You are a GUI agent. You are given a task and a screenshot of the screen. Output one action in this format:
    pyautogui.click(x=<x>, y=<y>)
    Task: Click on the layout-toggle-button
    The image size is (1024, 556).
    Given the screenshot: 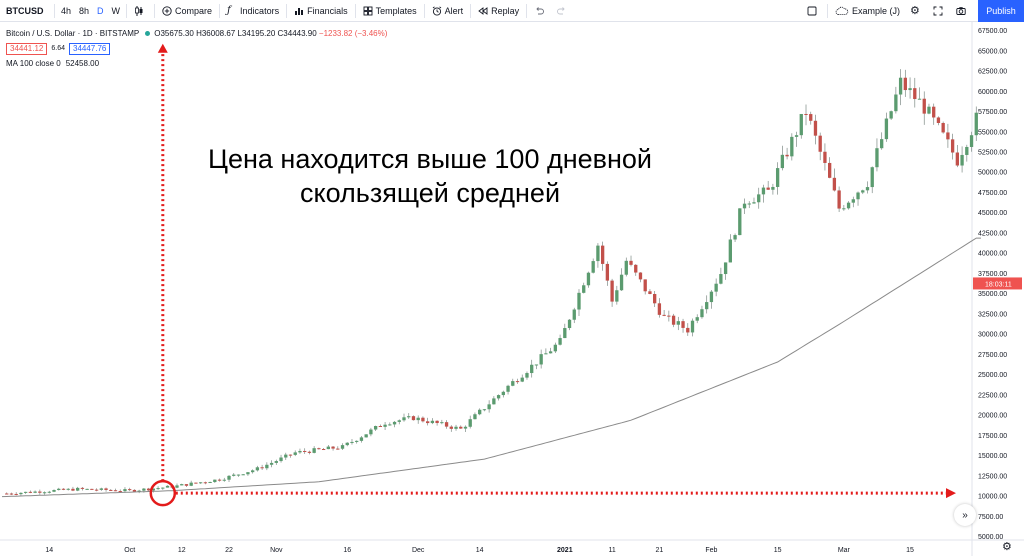 What is the action you would take?
    pyautogui.click(x=813, y=11)
    